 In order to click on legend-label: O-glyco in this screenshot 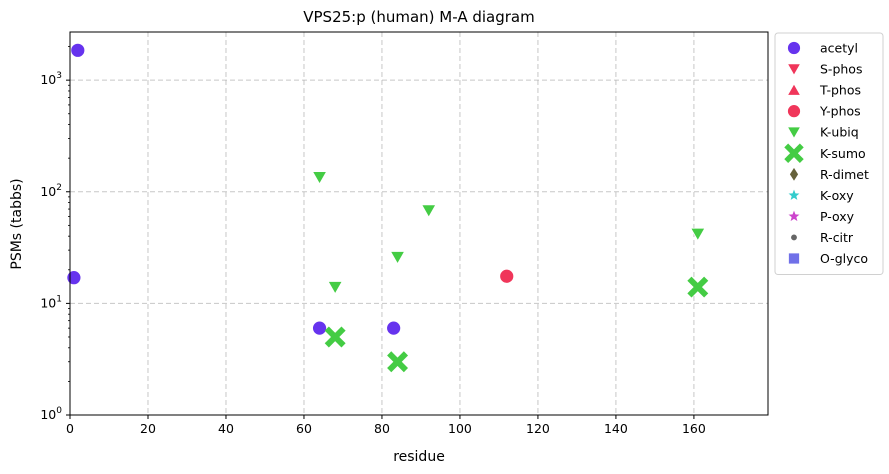, I will do `click(844, 258)`.